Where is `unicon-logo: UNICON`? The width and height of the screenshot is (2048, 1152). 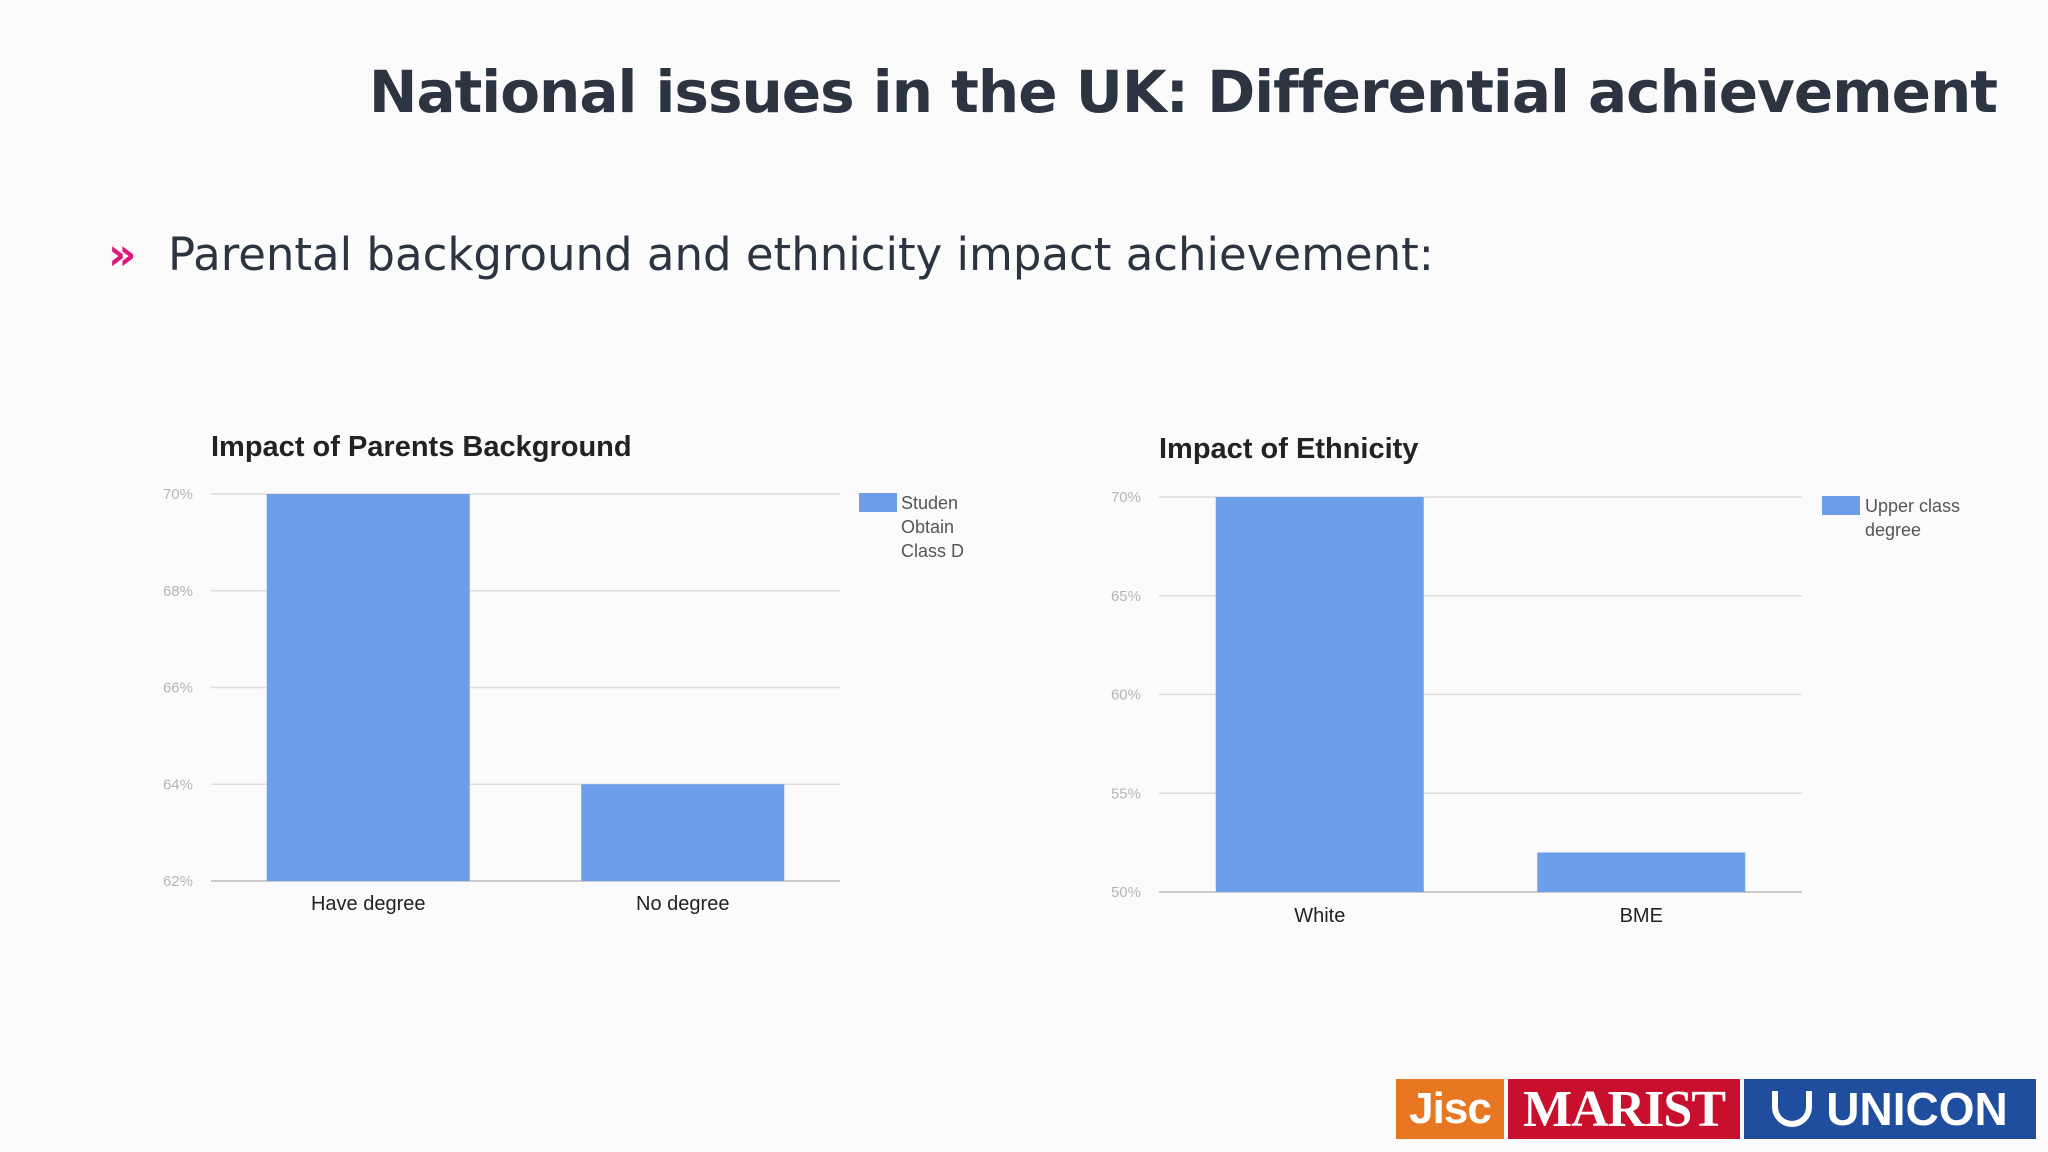 unicon-logo: UNICON is located at coordinates (1890, 1109).